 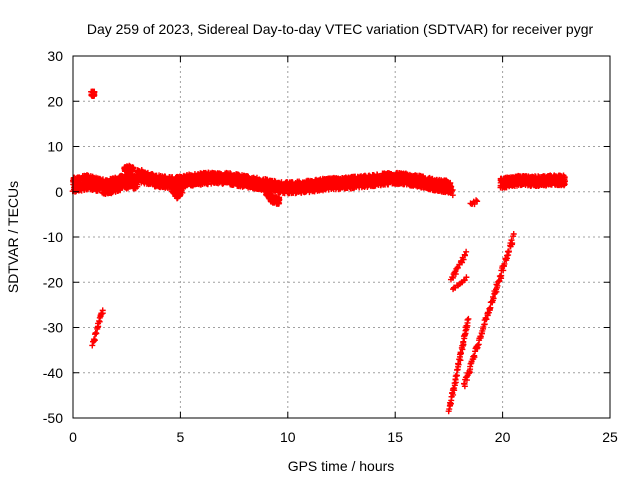 I want to click on x-tick-label: 25, so click(x=610, y=437).